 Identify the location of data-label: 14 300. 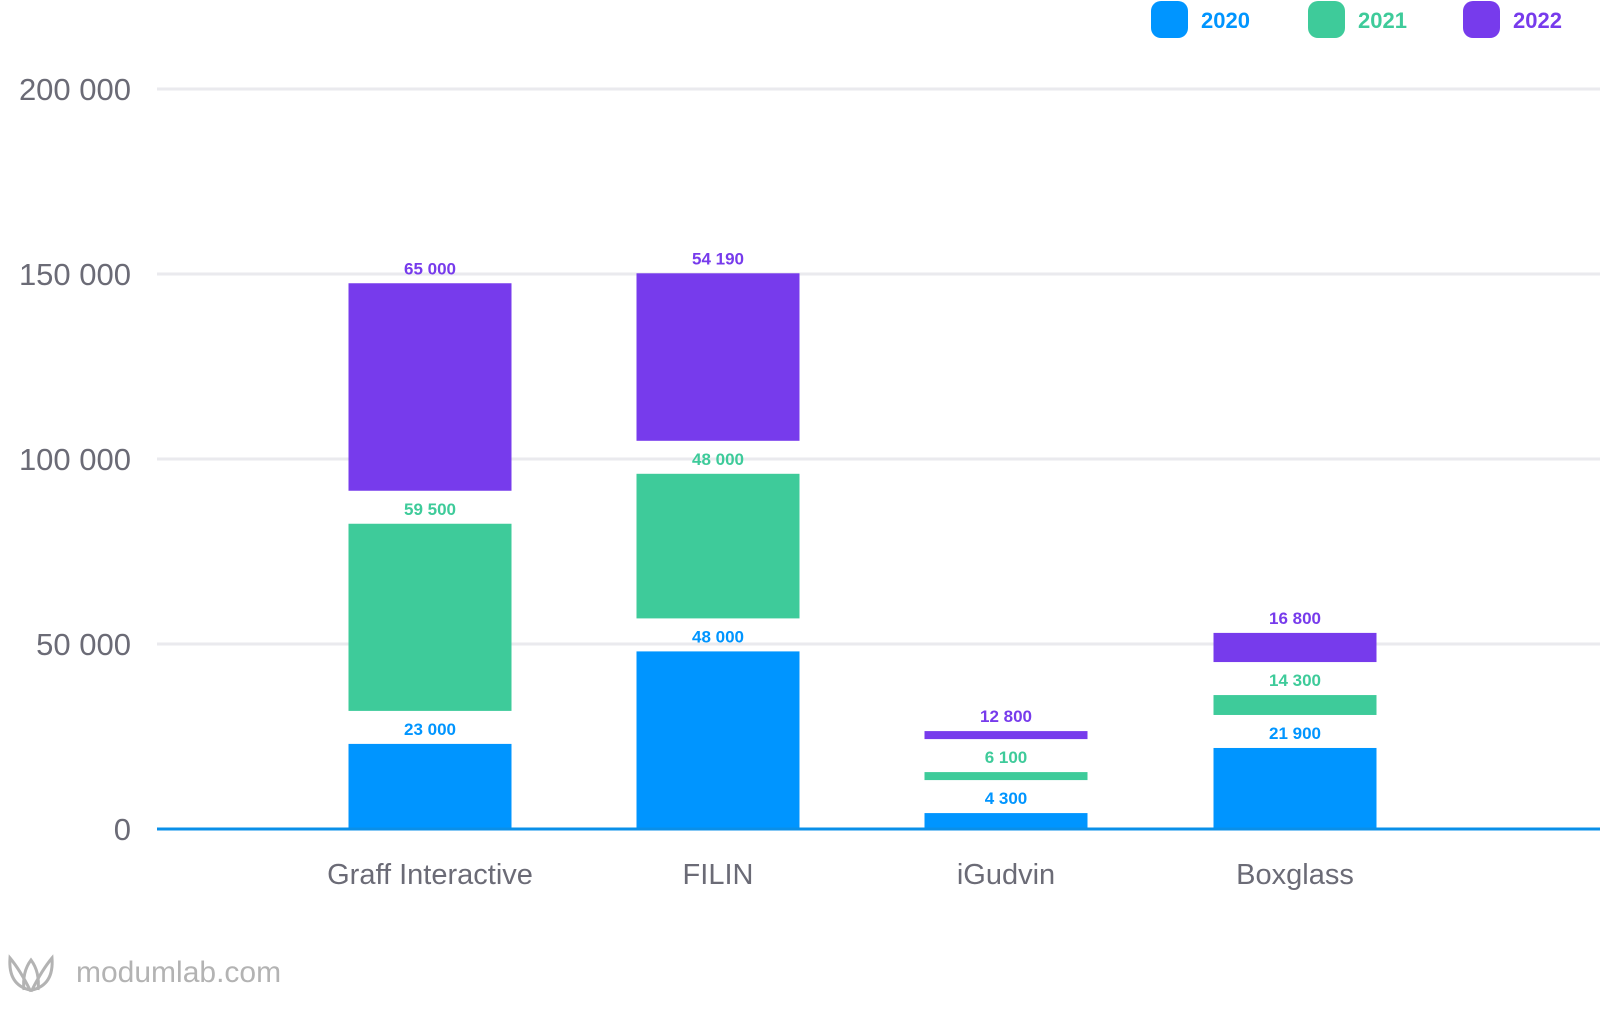
(1295, 680).